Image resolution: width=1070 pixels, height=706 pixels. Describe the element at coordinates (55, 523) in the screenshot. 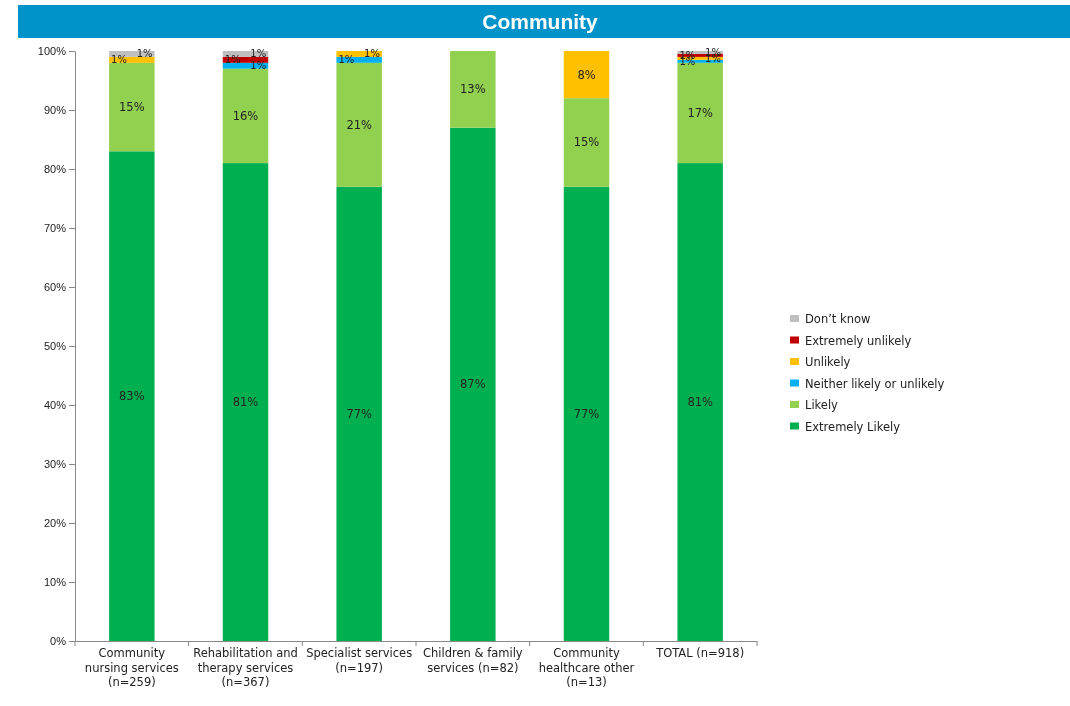

I see `y-tick-label: 20%` at that location.